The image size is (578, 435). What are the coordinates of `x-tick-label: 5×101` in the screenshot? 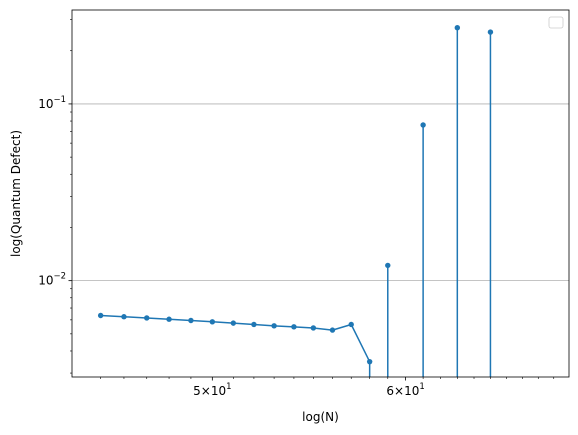 It's located at (212, 390).